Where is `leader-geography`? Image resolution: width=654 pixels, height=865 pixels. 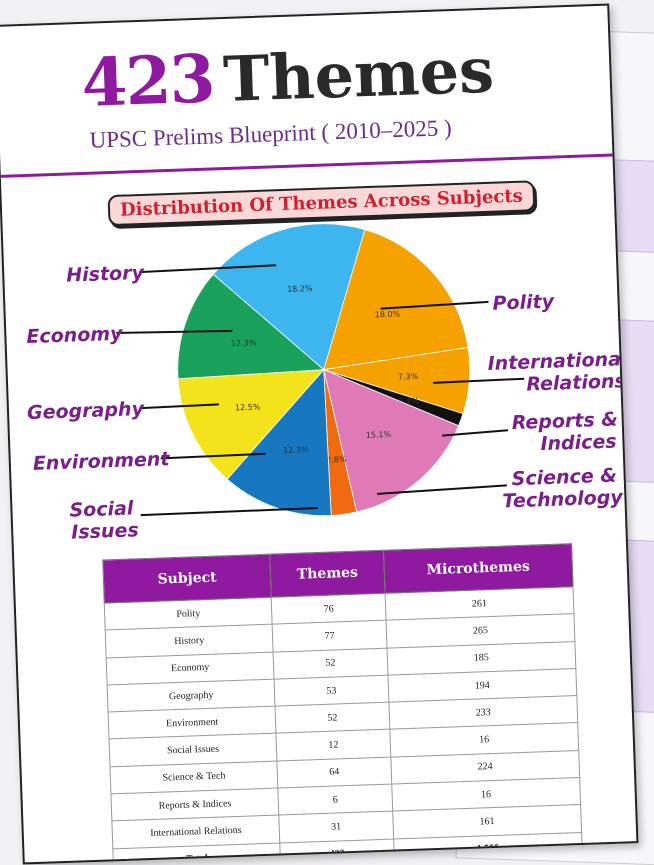 leader-geography is located at coordinates (179, 406).